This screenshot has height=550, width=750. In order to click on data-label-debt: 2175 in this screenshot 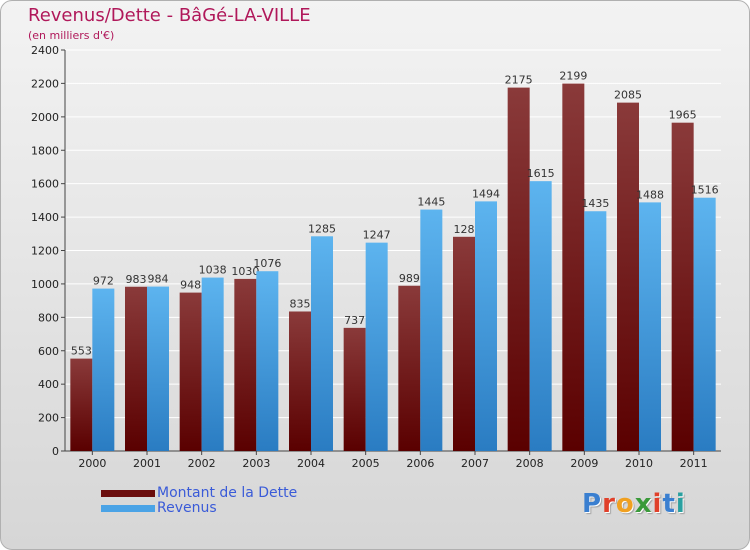, I will do `click(519, 80)`.